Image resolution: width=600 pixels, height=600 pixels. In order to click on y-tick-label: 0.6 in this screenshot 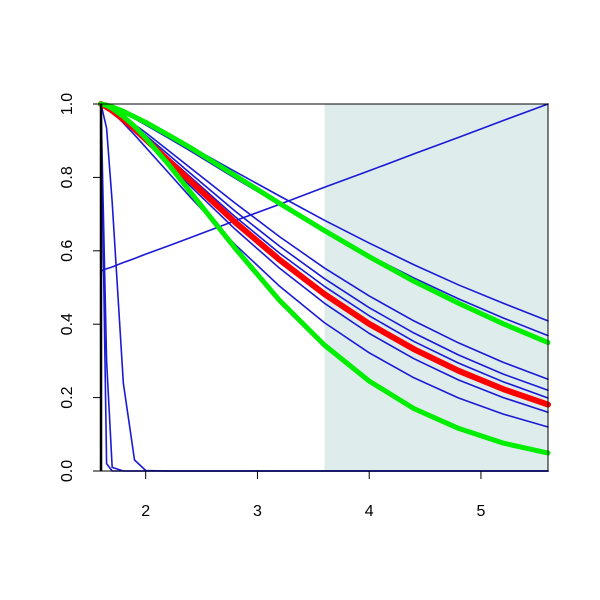, I will do `click(67, 251)`.